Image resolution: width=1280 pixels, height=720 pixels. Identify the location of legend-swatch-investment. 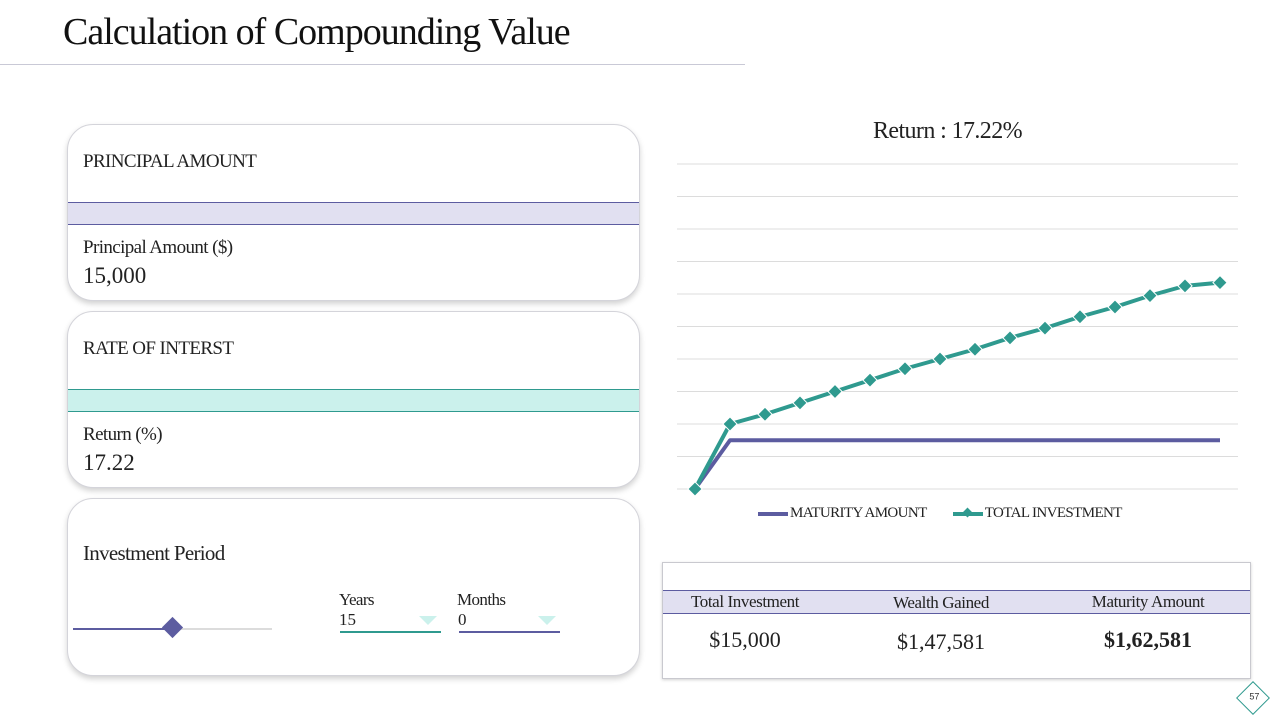
(967, 512).